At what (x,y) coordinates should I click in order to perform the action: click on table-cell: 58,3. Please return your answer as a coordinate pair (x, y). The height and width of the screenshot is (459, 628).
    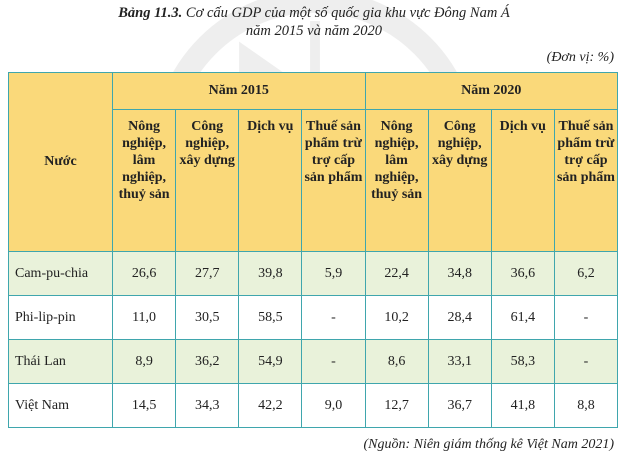
    Looking at the image, I should click on (522, 361).